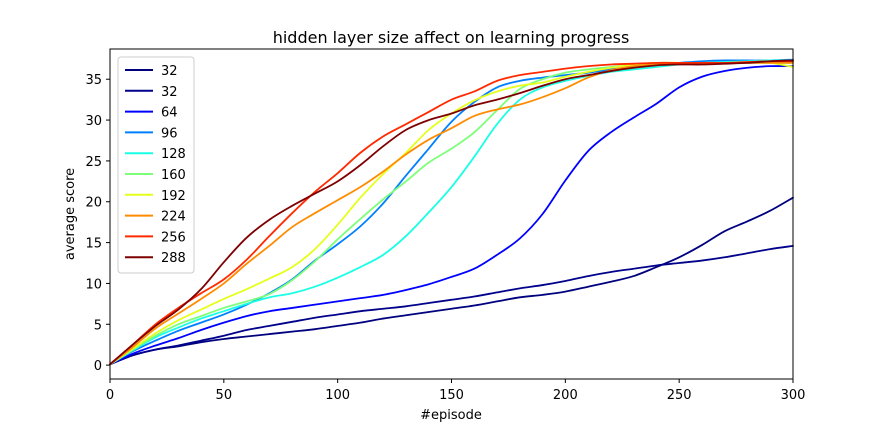 Image resolution: width=881 pixels, height=426 pixels. I want to click on x-tick-label: 250, so click(679, 395).